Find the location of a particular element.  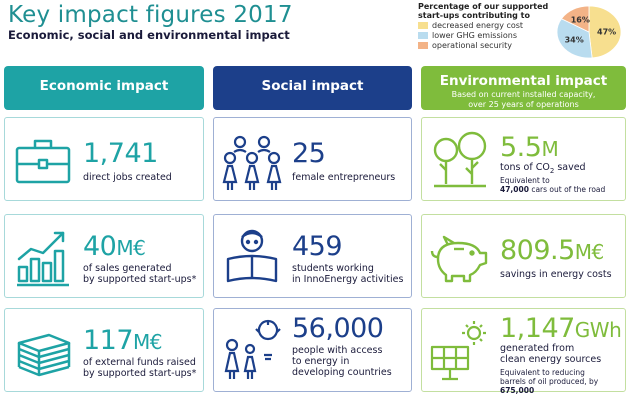

pie-chart: 47% 34% 16% is located at coordinates (589, 32).